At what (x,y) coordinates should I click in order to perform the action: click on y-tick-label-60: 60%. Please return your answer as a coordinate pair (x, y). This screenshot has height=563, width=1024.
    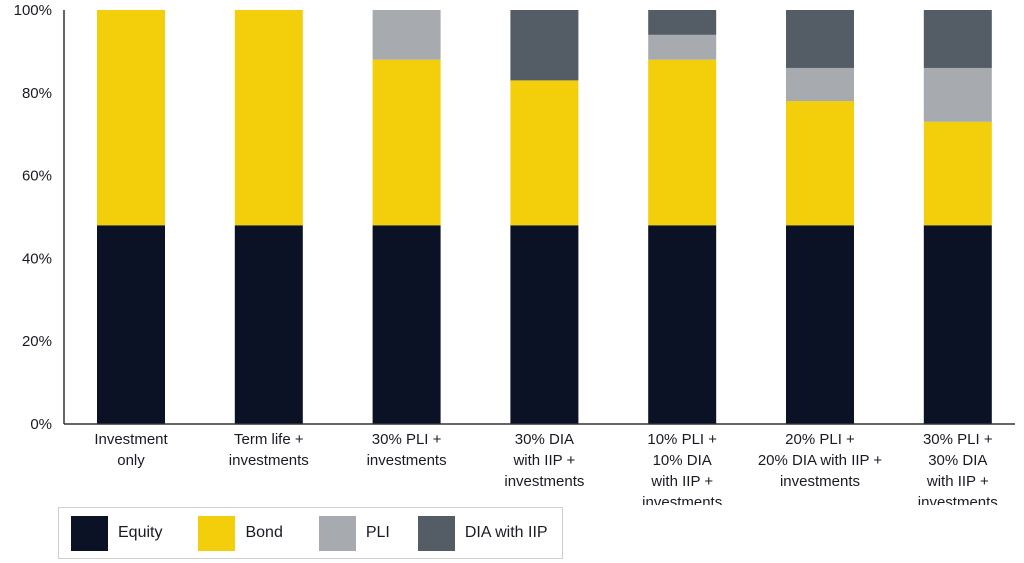
    Looking at the image, I should click on (37, 176).